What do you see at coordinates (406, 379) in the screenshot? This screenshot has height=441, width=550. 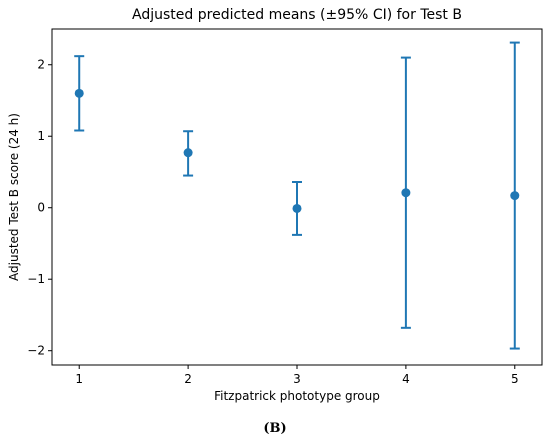 I see `x-tick-label: 4` at bounding box center [406, 379].